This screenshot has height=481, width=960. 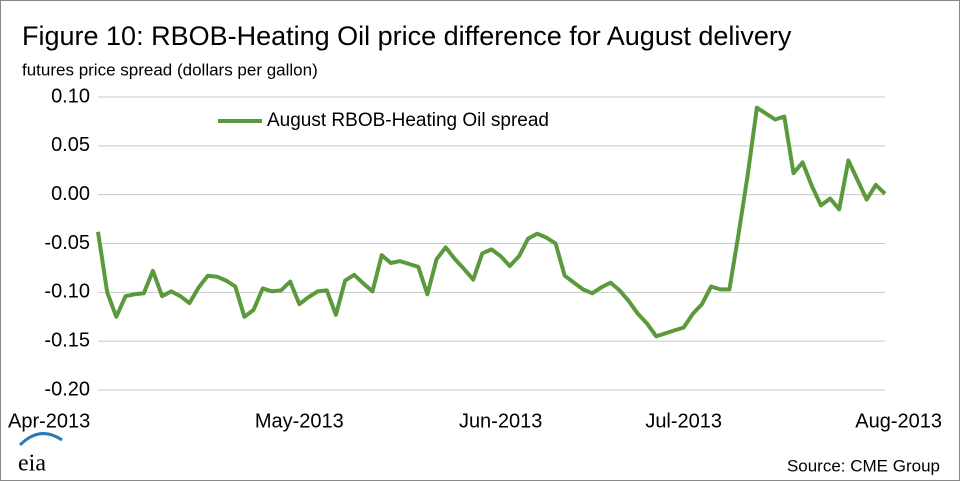 I want to click on x-tick-label: May-2013, so click(x=299, y=421).